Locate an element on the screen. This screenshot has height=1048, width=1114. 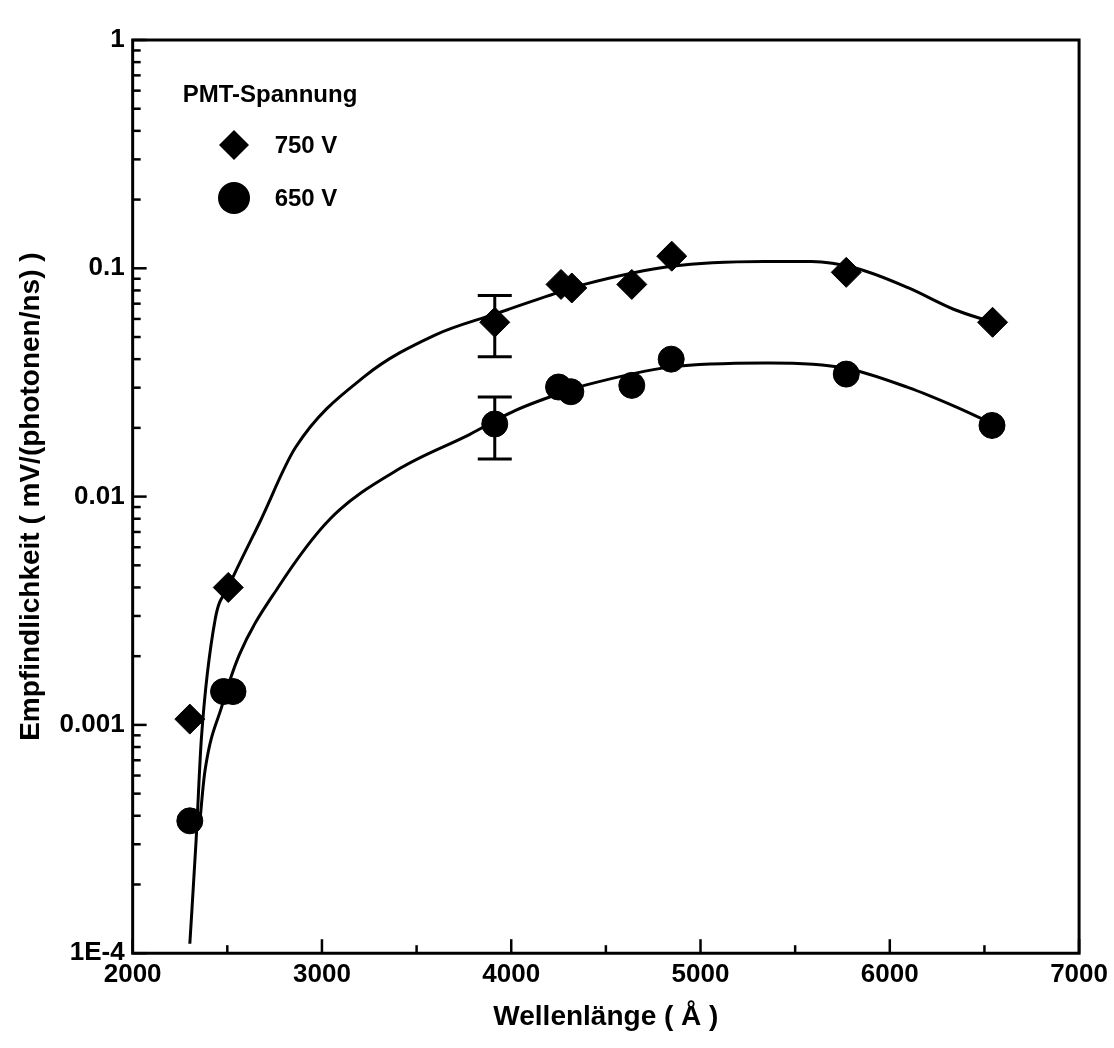
legend-title: PMT-Spannung is located at coordinates (270, 94).